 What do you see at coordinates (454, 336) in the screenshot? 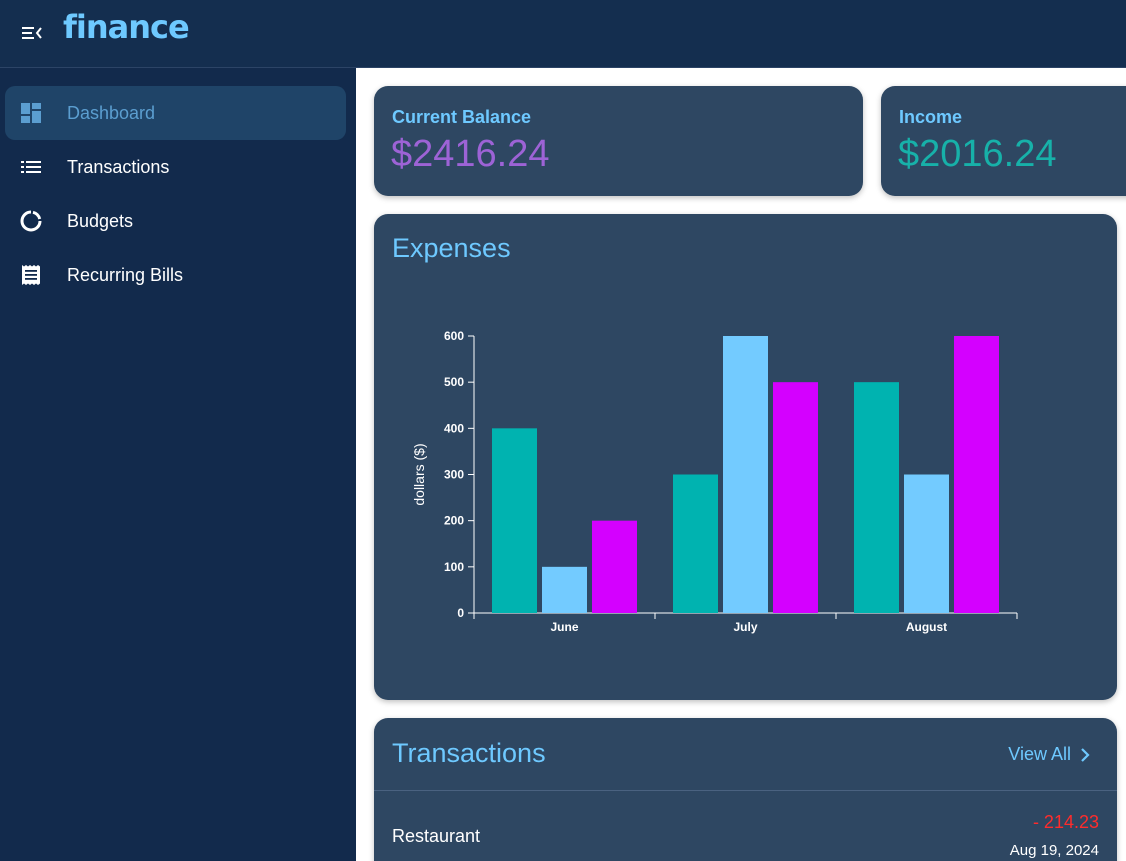
I see `y-tick-label: 600` at bounding box center [454, 336].